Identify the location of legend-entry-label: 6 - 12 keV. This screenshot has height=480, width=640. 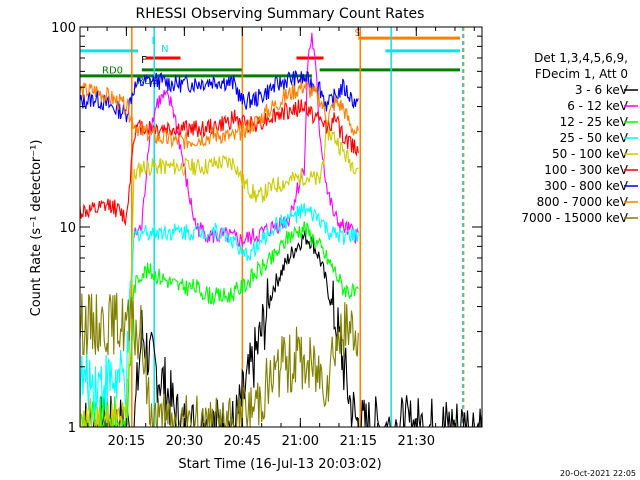
(598, 106).